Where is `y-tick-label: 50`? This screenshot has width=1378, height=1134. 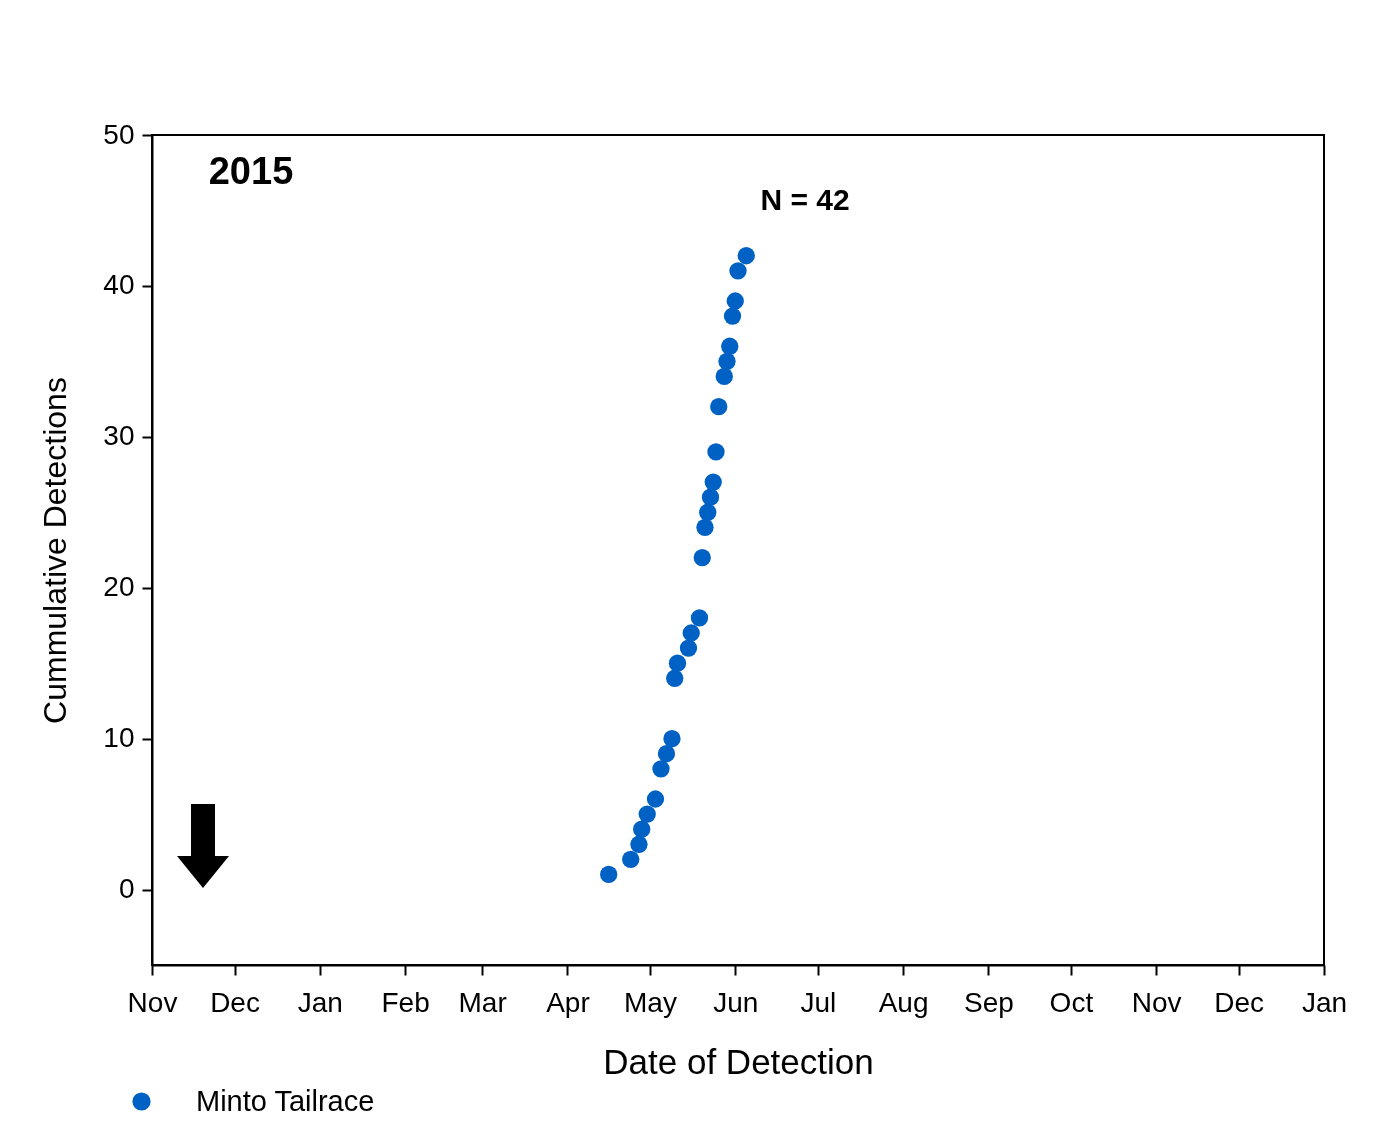 y-tick-label: 50 is located at coordinates (119, 134).